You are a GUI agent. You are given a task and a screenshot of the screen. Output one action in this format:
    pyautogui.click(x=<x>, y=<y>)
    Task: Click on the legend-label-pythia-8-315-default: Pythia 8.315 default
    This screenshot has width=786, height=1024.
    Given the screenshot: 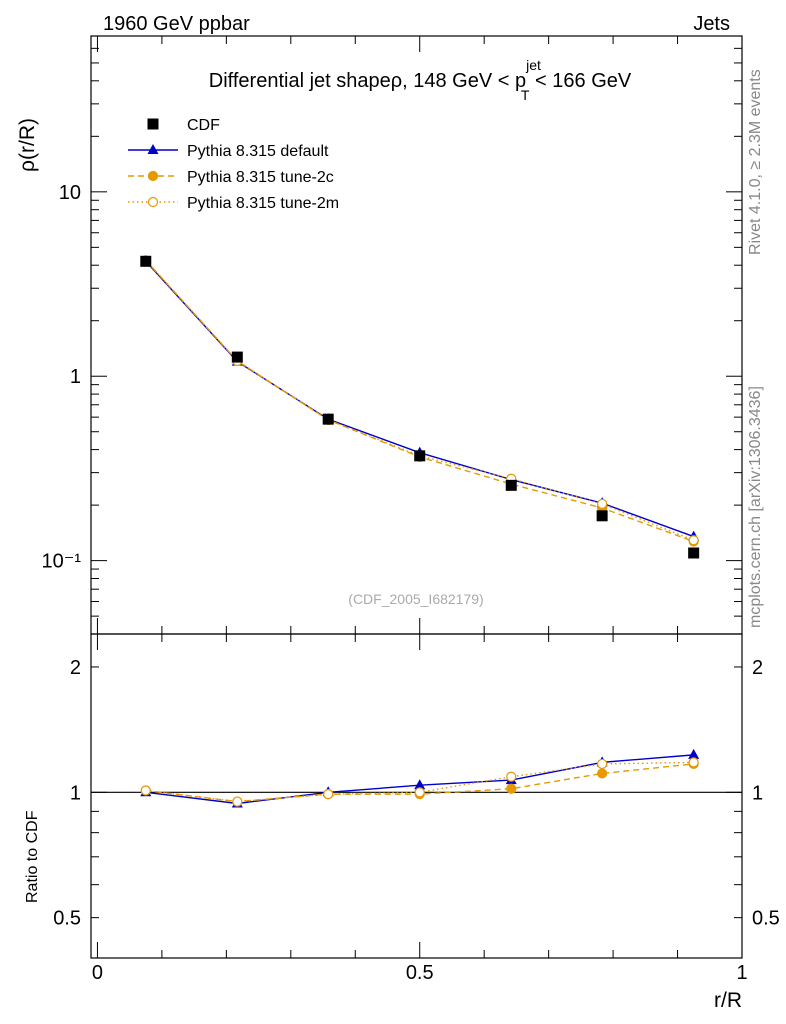 What is the action you would take?
    pyautogui.click(x=258, y=151)
    